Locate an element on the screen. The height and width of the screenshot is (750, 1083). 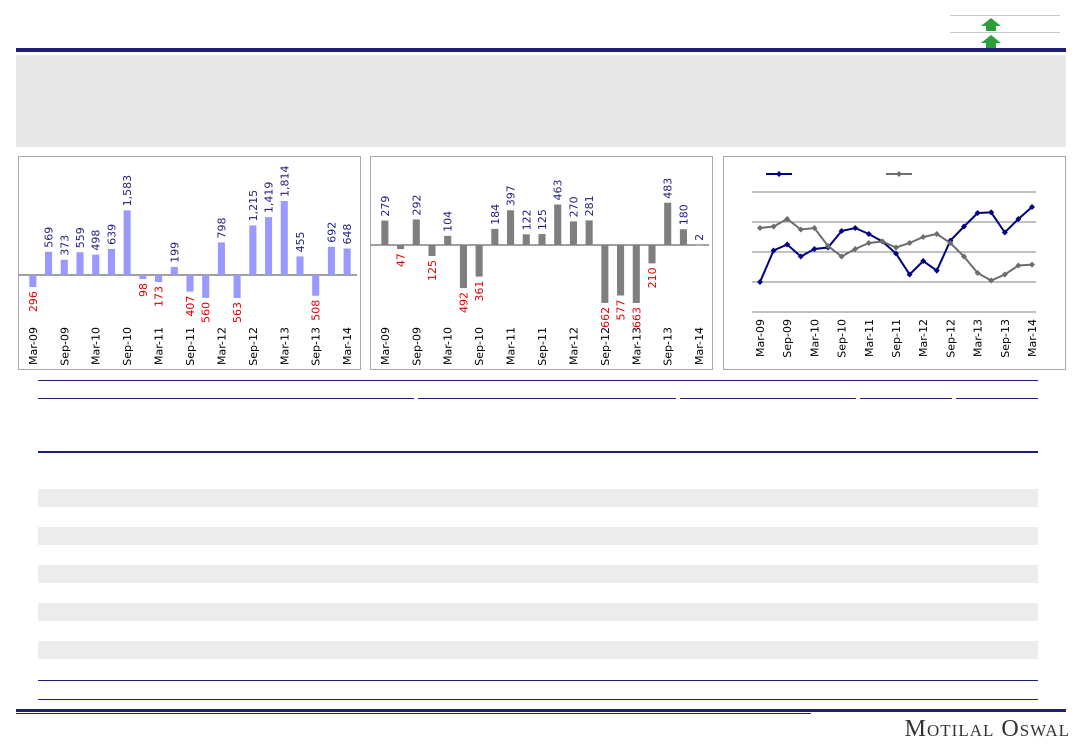
data-label: 407 is located at coordinates (190, 306).